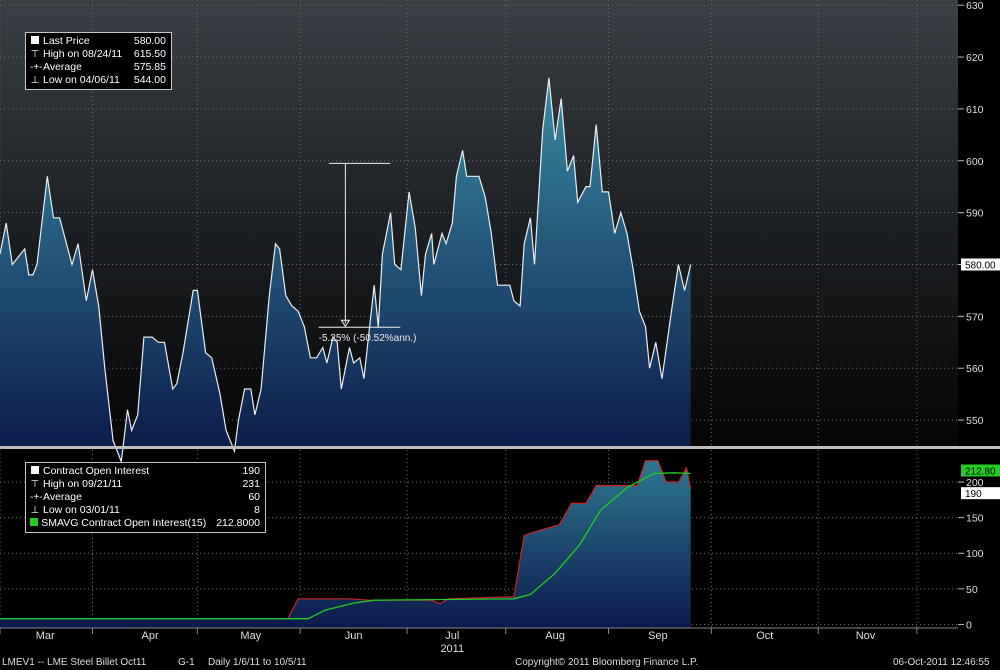 Image resolution: width=1000 pixels, height=670 pixels. What do you see at coordinates (972, 590) in the screenshot?
I see `ytick-label-oi-1: 50` at bounding box center [972, 590].